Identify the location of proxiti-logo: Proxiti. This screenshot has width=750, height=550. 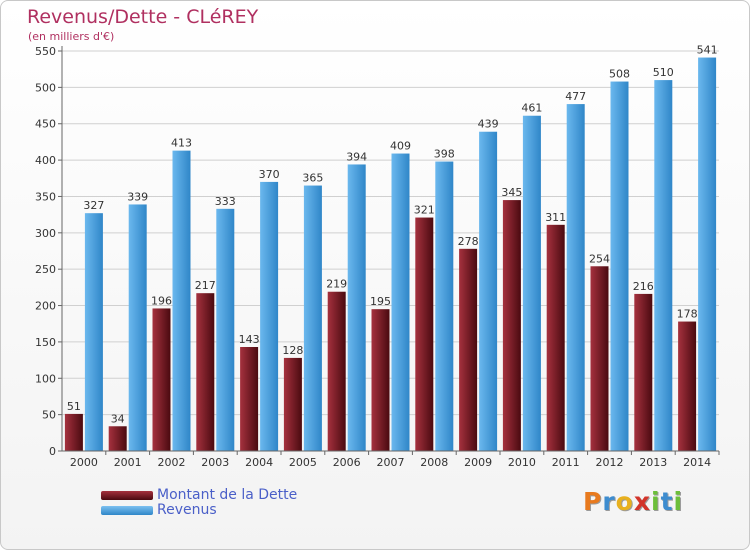
(633, 501).